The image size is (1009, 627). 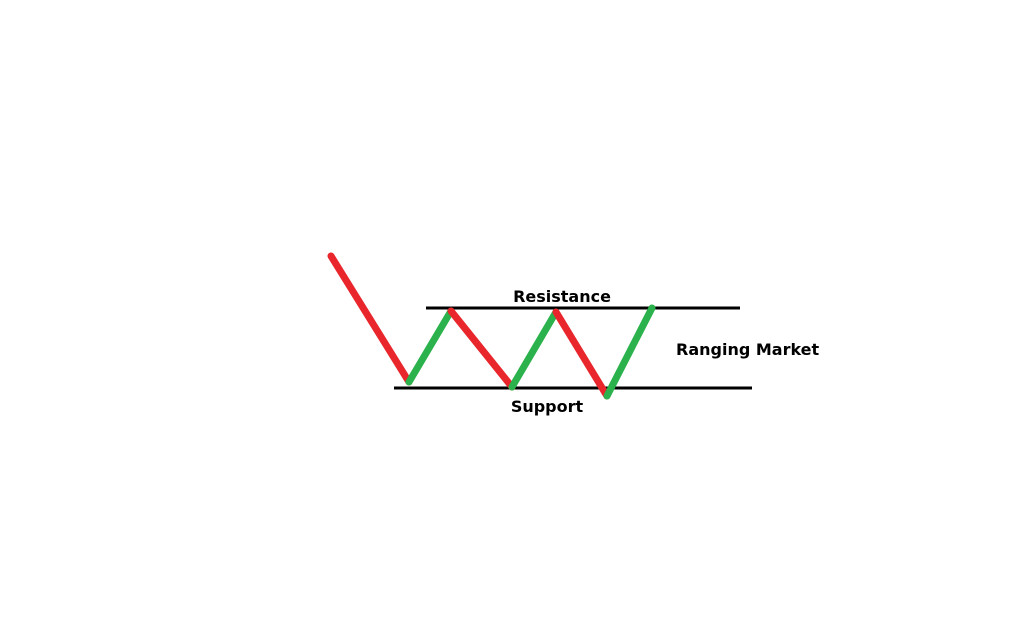 What do you see at coordinates (547, 406) in the screenshot?
I see `support-label: Support` at bounding box center [547, 406].